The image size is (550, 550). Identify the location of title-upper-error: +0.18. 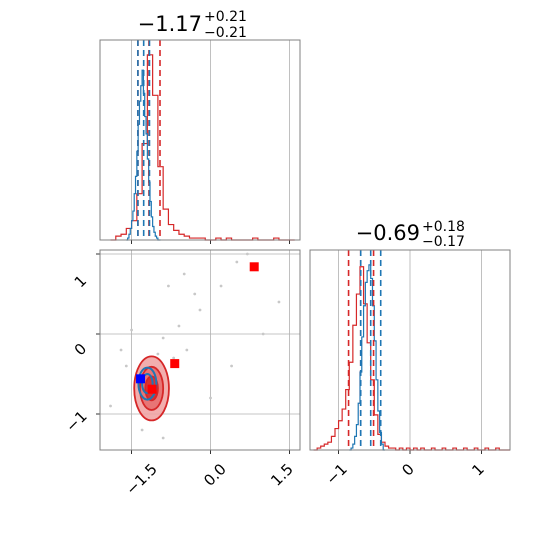
(443, 227).